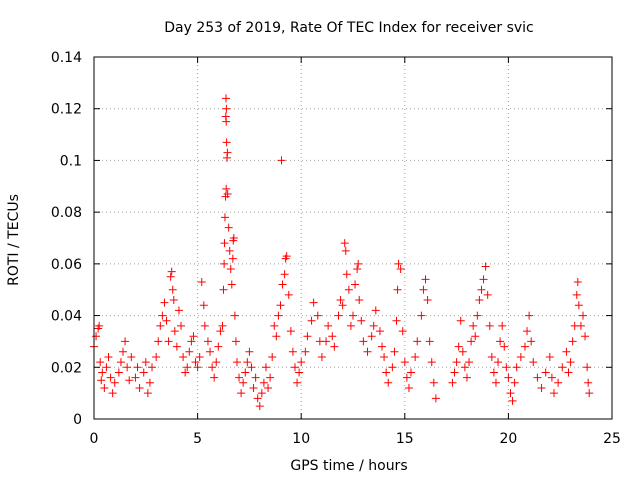 Image resolution: width=640 pixels, height=480 pixels. Describe the element at coordinates (66, 58) in the screenshot. I see `y-tick-label: 0.14` at that location.